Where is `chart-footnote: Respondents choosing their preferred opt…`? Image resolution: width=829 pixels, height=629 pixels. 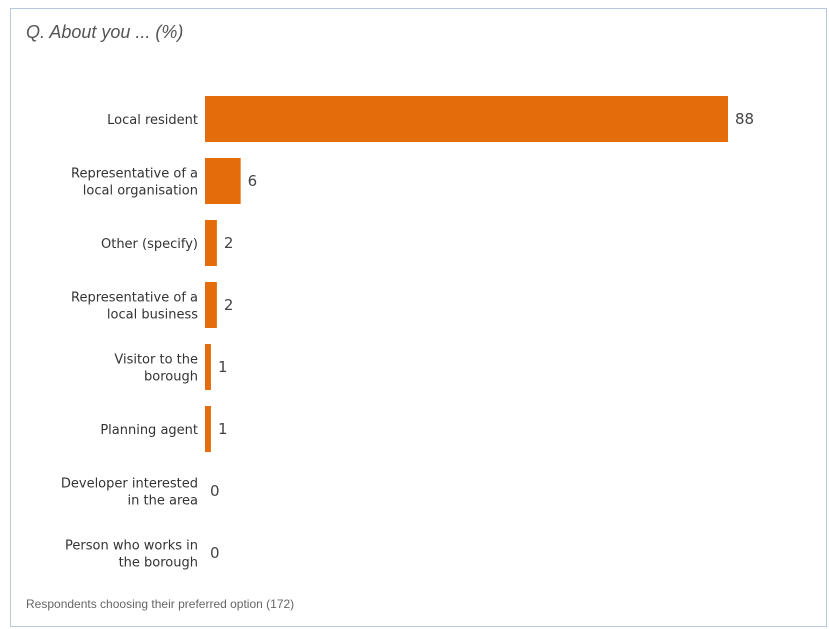
chart-footnote: Respondents choosing their preferred opt… is located at coordinates (160, 604).